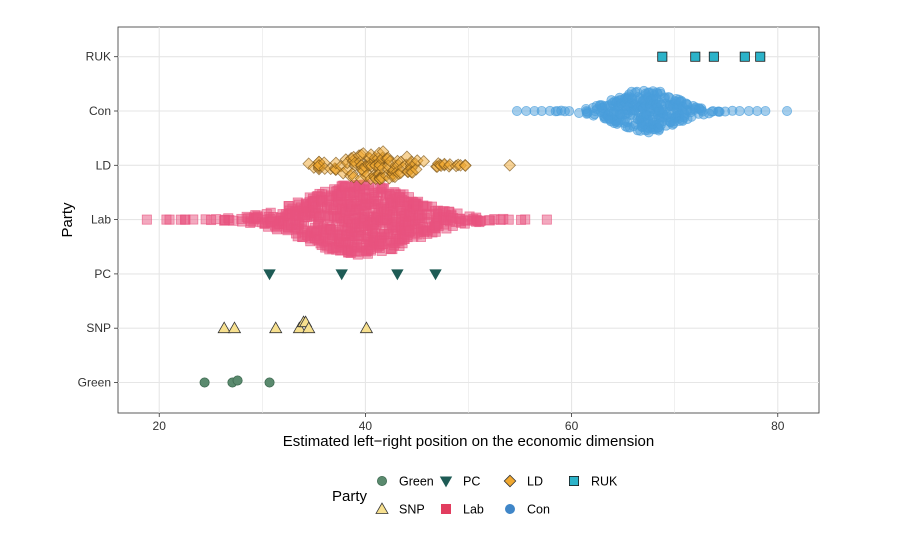 This screenshot has height=535, width=901. I want to click on legend-key-pc, so click(446, 482).